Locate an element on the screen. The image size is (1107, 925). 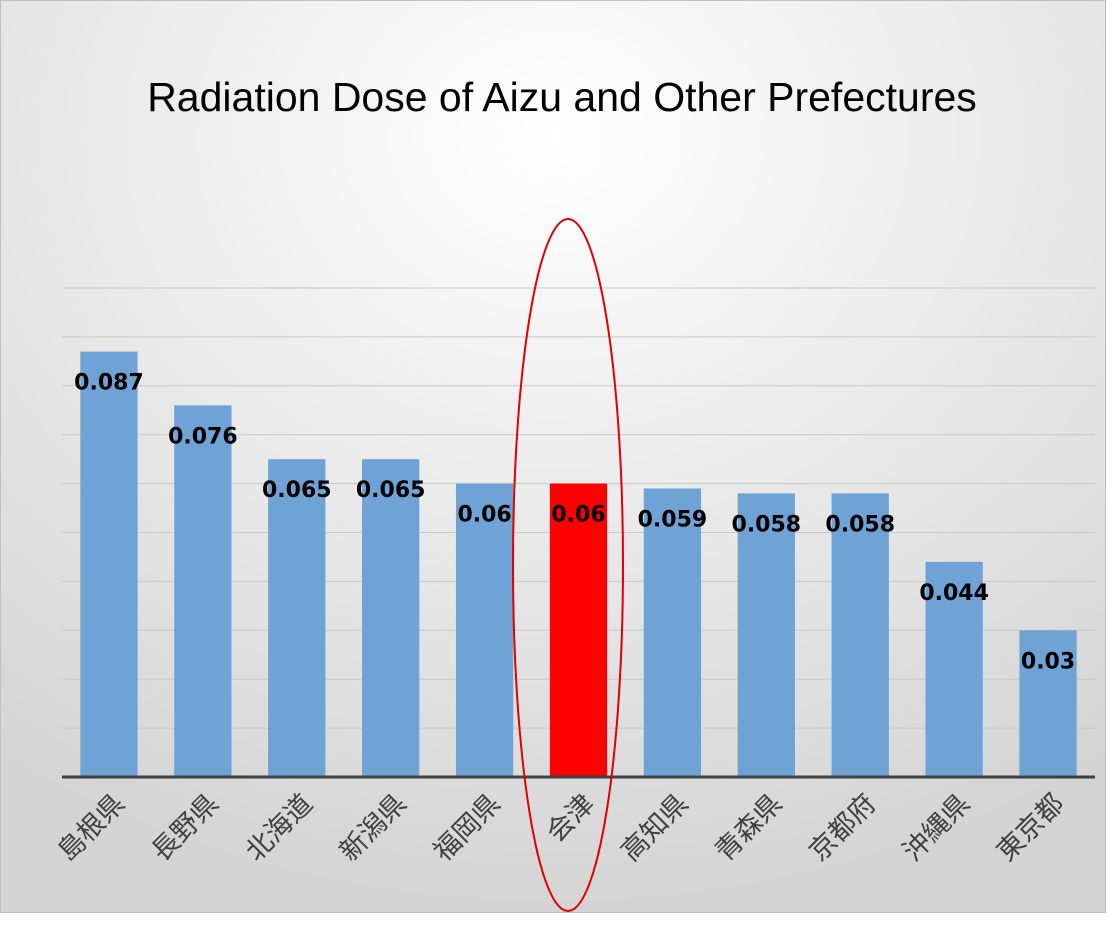
highlight-ellipse is located at coordinates (568, 565).